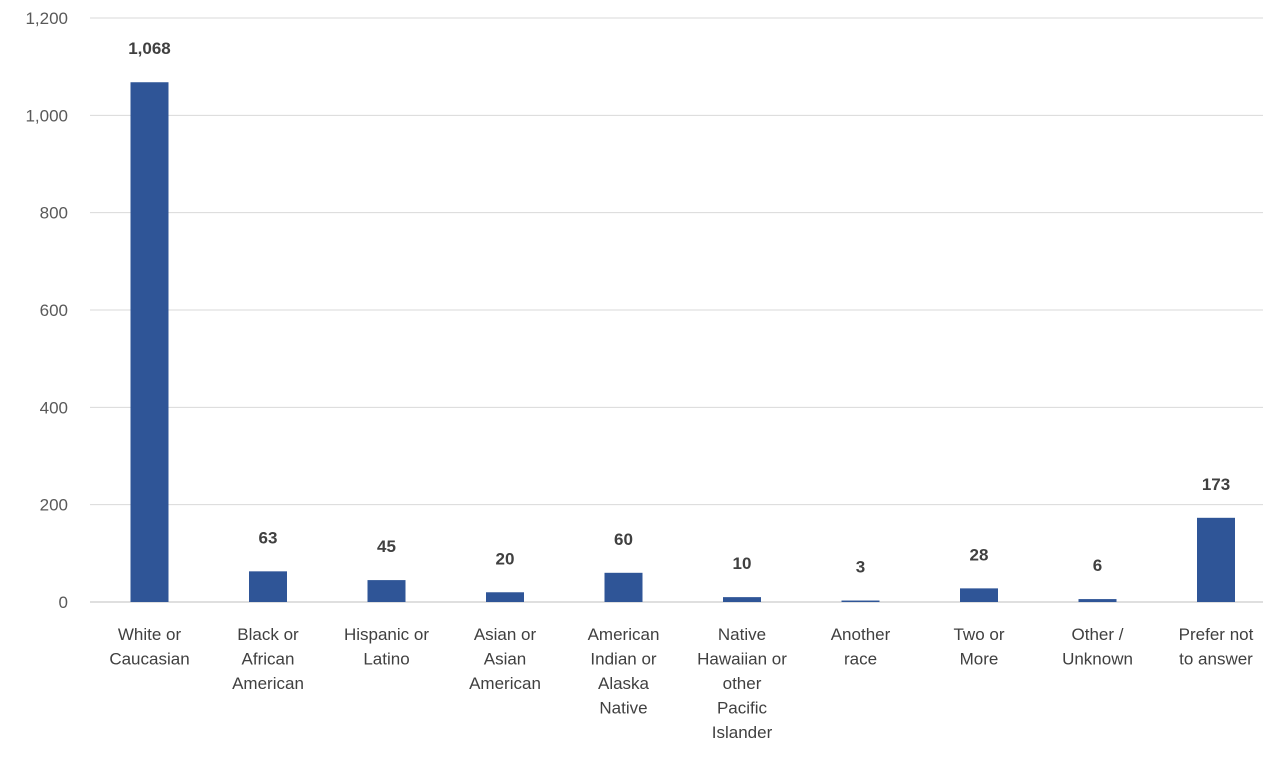 This screenshot has height=761, width=1263. What do you see at coordinates (742, 732) in the screenshot?
I see `x-category-label-line: Islander` at bounding box center [742, 732].